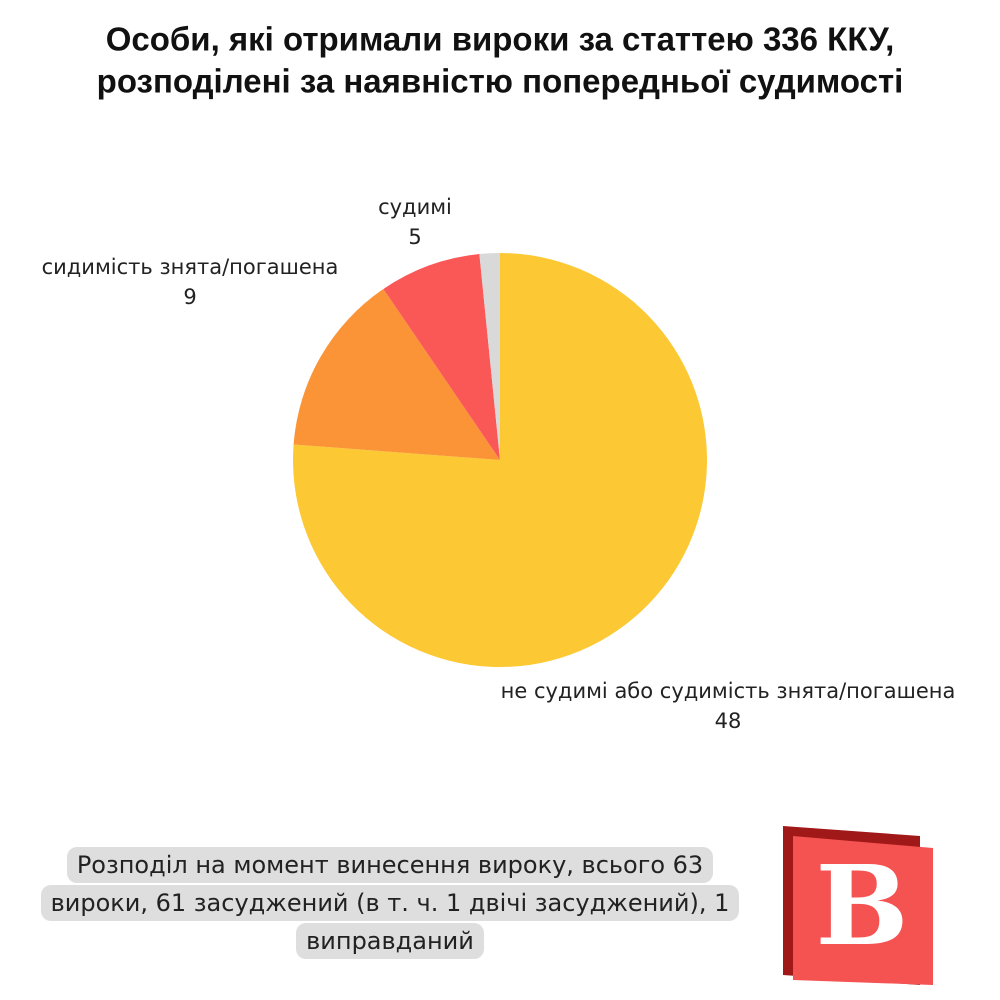  Describe the element at coordinates (189, 297) in the screenshot. I see `slice-value: 9` at that location.